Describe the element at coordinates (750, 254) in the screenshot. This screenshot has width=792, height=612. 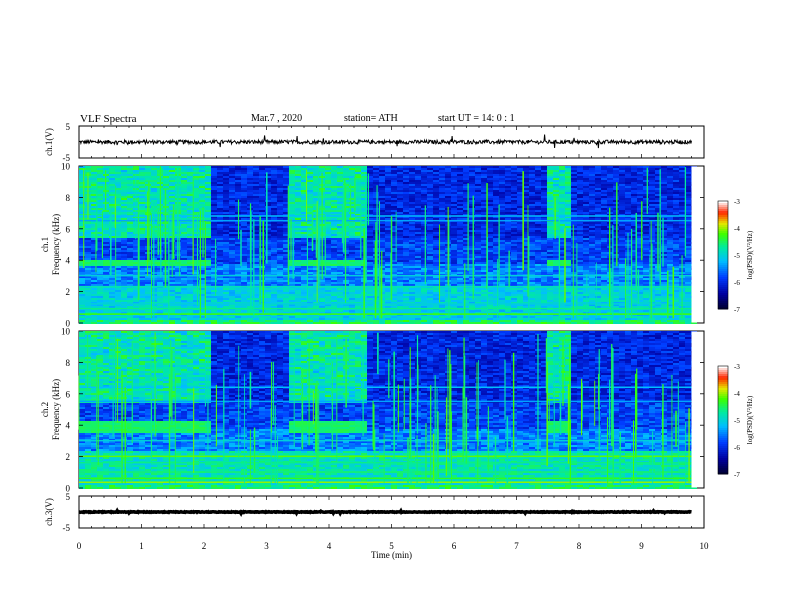
I see `ch1-spectrogram-colorbar-label: log(PSD)(V²/Hz)` at that location.